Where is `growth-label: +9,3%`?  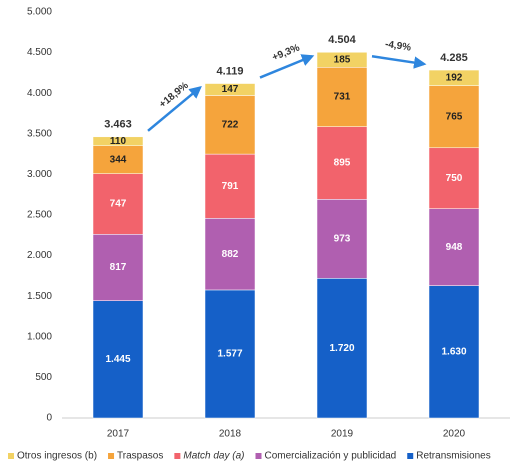 growth-label: +9,3% is located at coordinates (286, 52).